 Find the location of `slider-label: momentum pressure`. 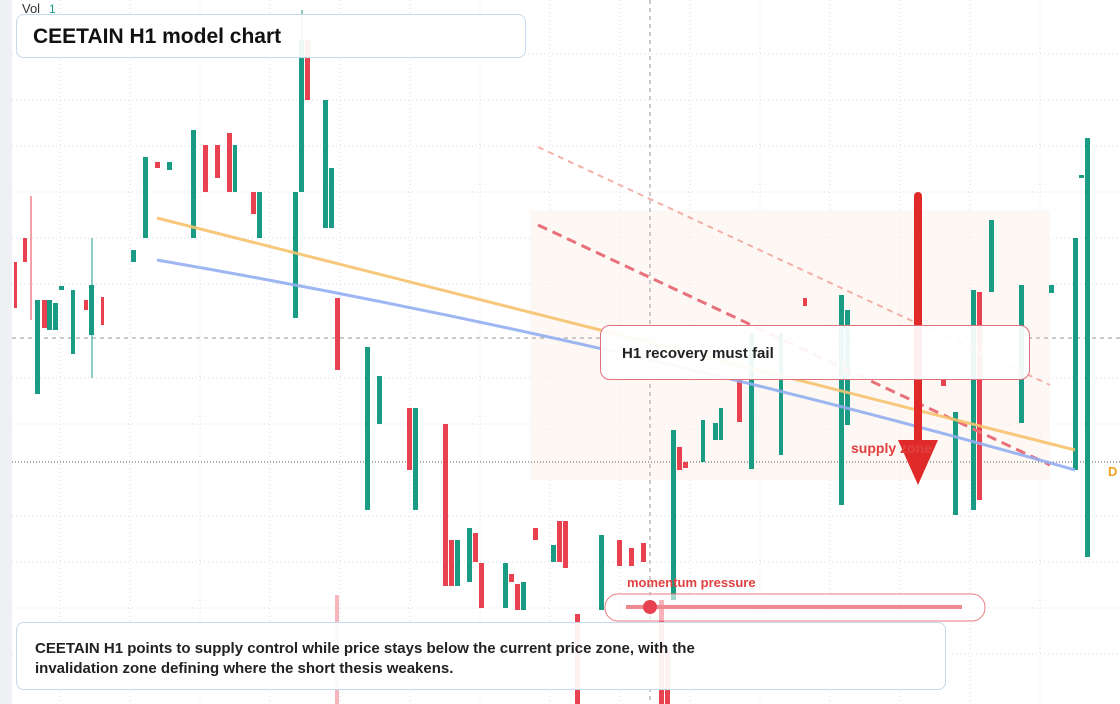

slider-label: momentum pressure is located at coordinates (691, 582).